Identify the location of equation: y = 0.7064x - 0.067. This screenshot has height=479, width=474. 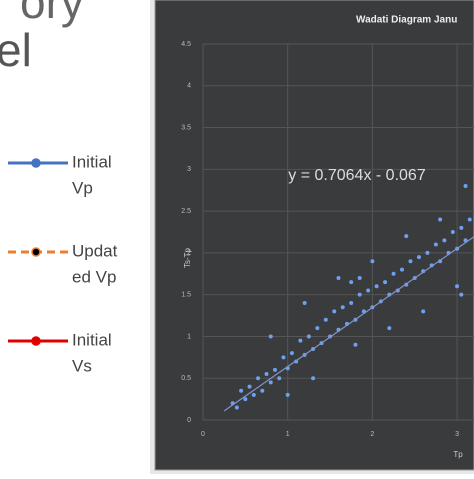
(357, 175).